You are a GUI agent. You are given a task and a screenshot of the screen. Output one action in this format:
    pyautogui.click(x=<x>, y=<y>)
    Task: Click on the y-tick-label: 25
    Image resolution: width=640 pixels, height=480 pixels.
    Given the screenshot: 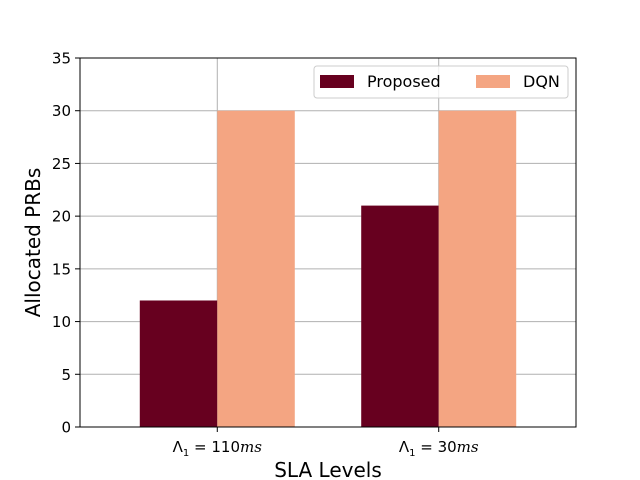 What is the action you would take?
    pyautogui.click(x=61, y=164)
    